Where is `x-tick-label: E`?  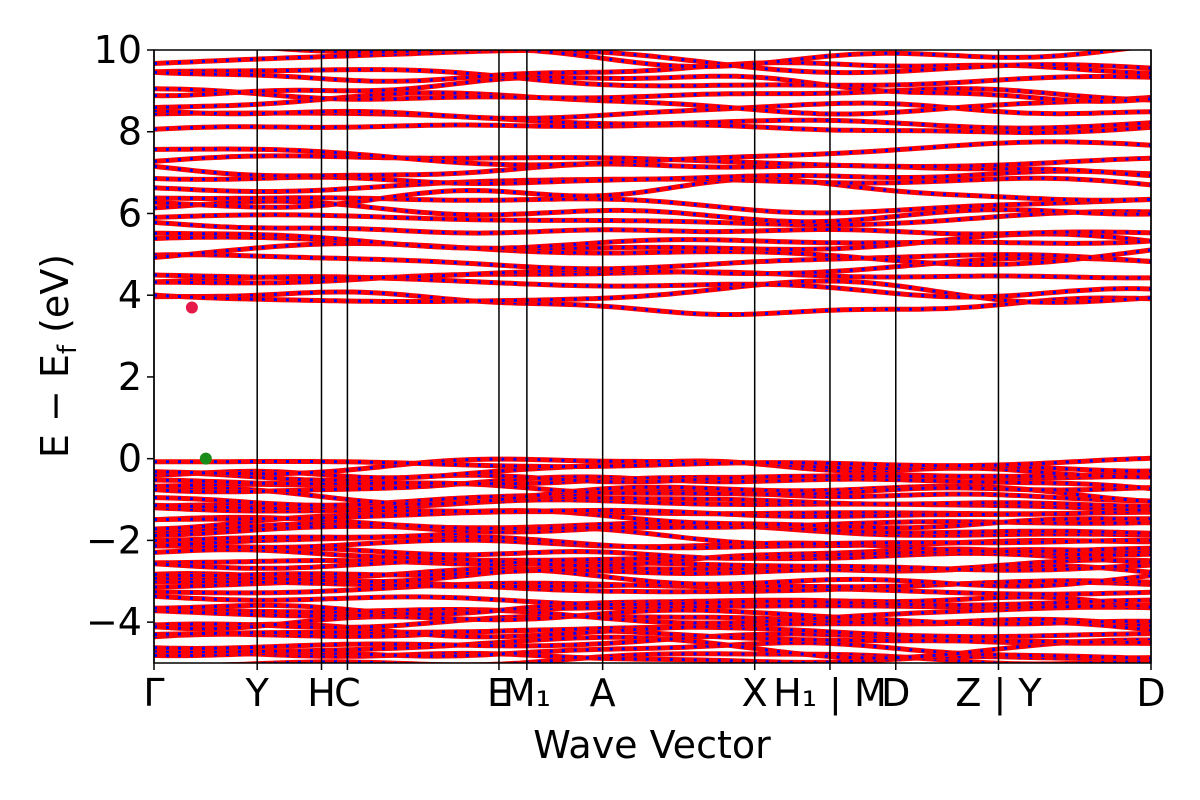 x-tick-label: E is located at coordinates (499, 693).